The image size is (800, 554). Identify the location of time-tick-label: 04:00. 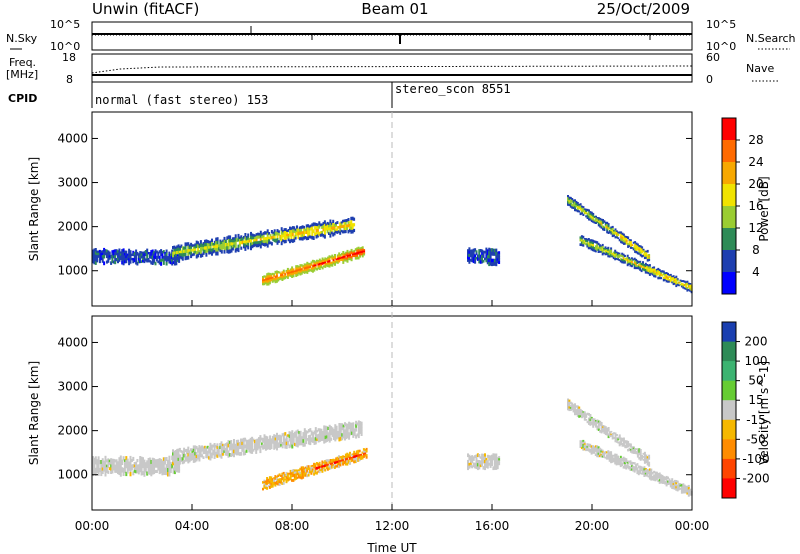
(192, 526).